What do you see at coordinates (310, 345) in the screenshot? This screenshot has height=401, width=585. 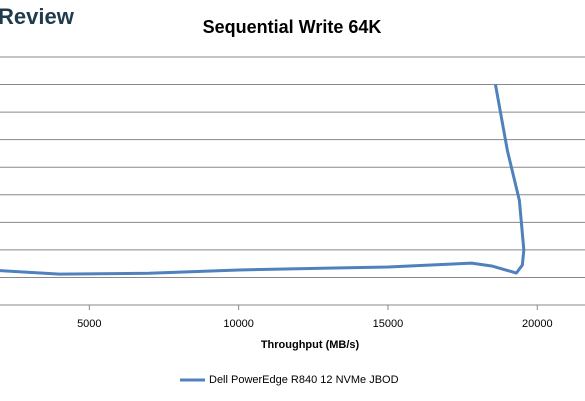 I see `x-axis-label: Throughput (MB/s)` at bounding box center [310, 345].